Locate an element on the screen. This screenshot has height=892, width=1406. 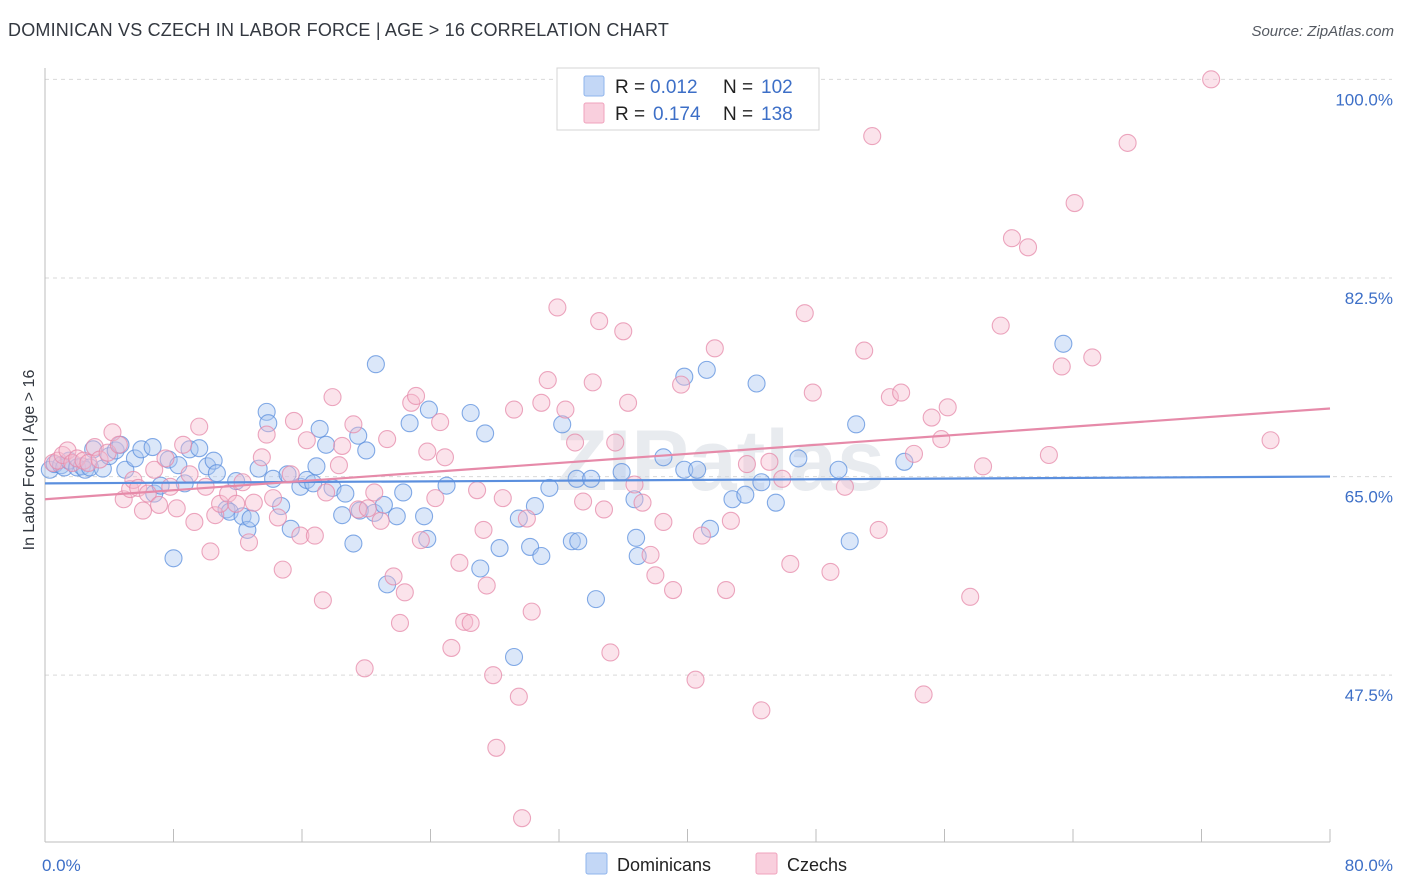
bottom-legend-czechs: Czechs is located at coordinates (817, 865).